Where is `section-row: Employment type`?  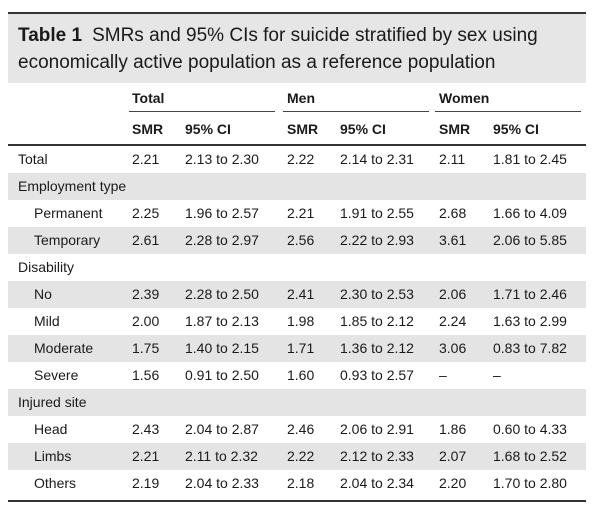
section-row: Employment type is located at coordinates (297, 186).